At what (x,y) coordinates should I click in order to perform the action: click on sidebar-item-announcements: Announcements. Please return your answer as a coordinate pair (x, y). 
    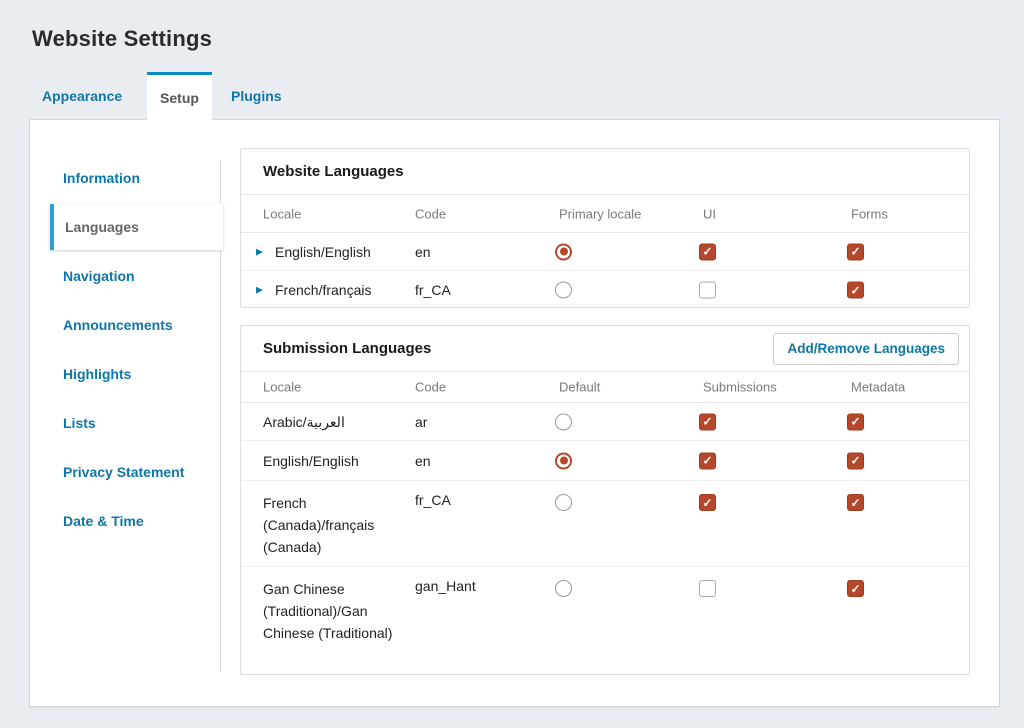
    Looking at the image, I should click on (118, 325).